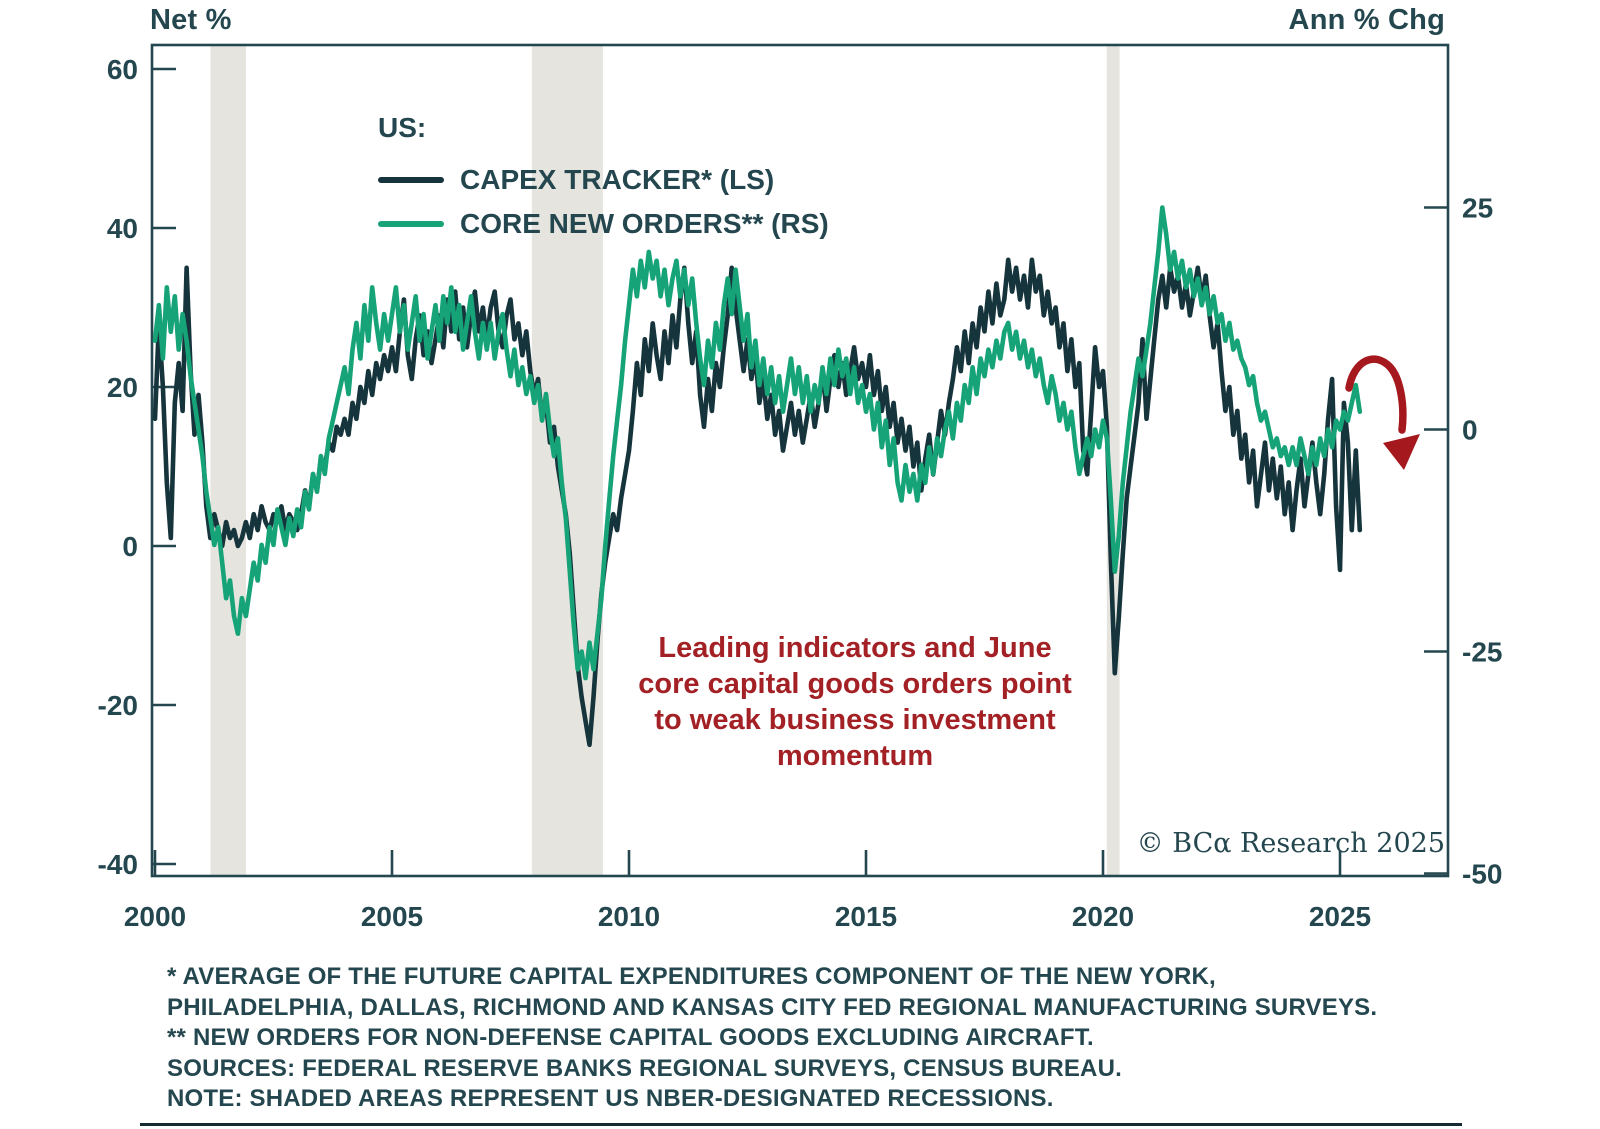  What do you see at coordinates (1366, 20) in the screenshot?
I see `right-axis-title: Ann % Chg` at bounding box center [1366, 20].